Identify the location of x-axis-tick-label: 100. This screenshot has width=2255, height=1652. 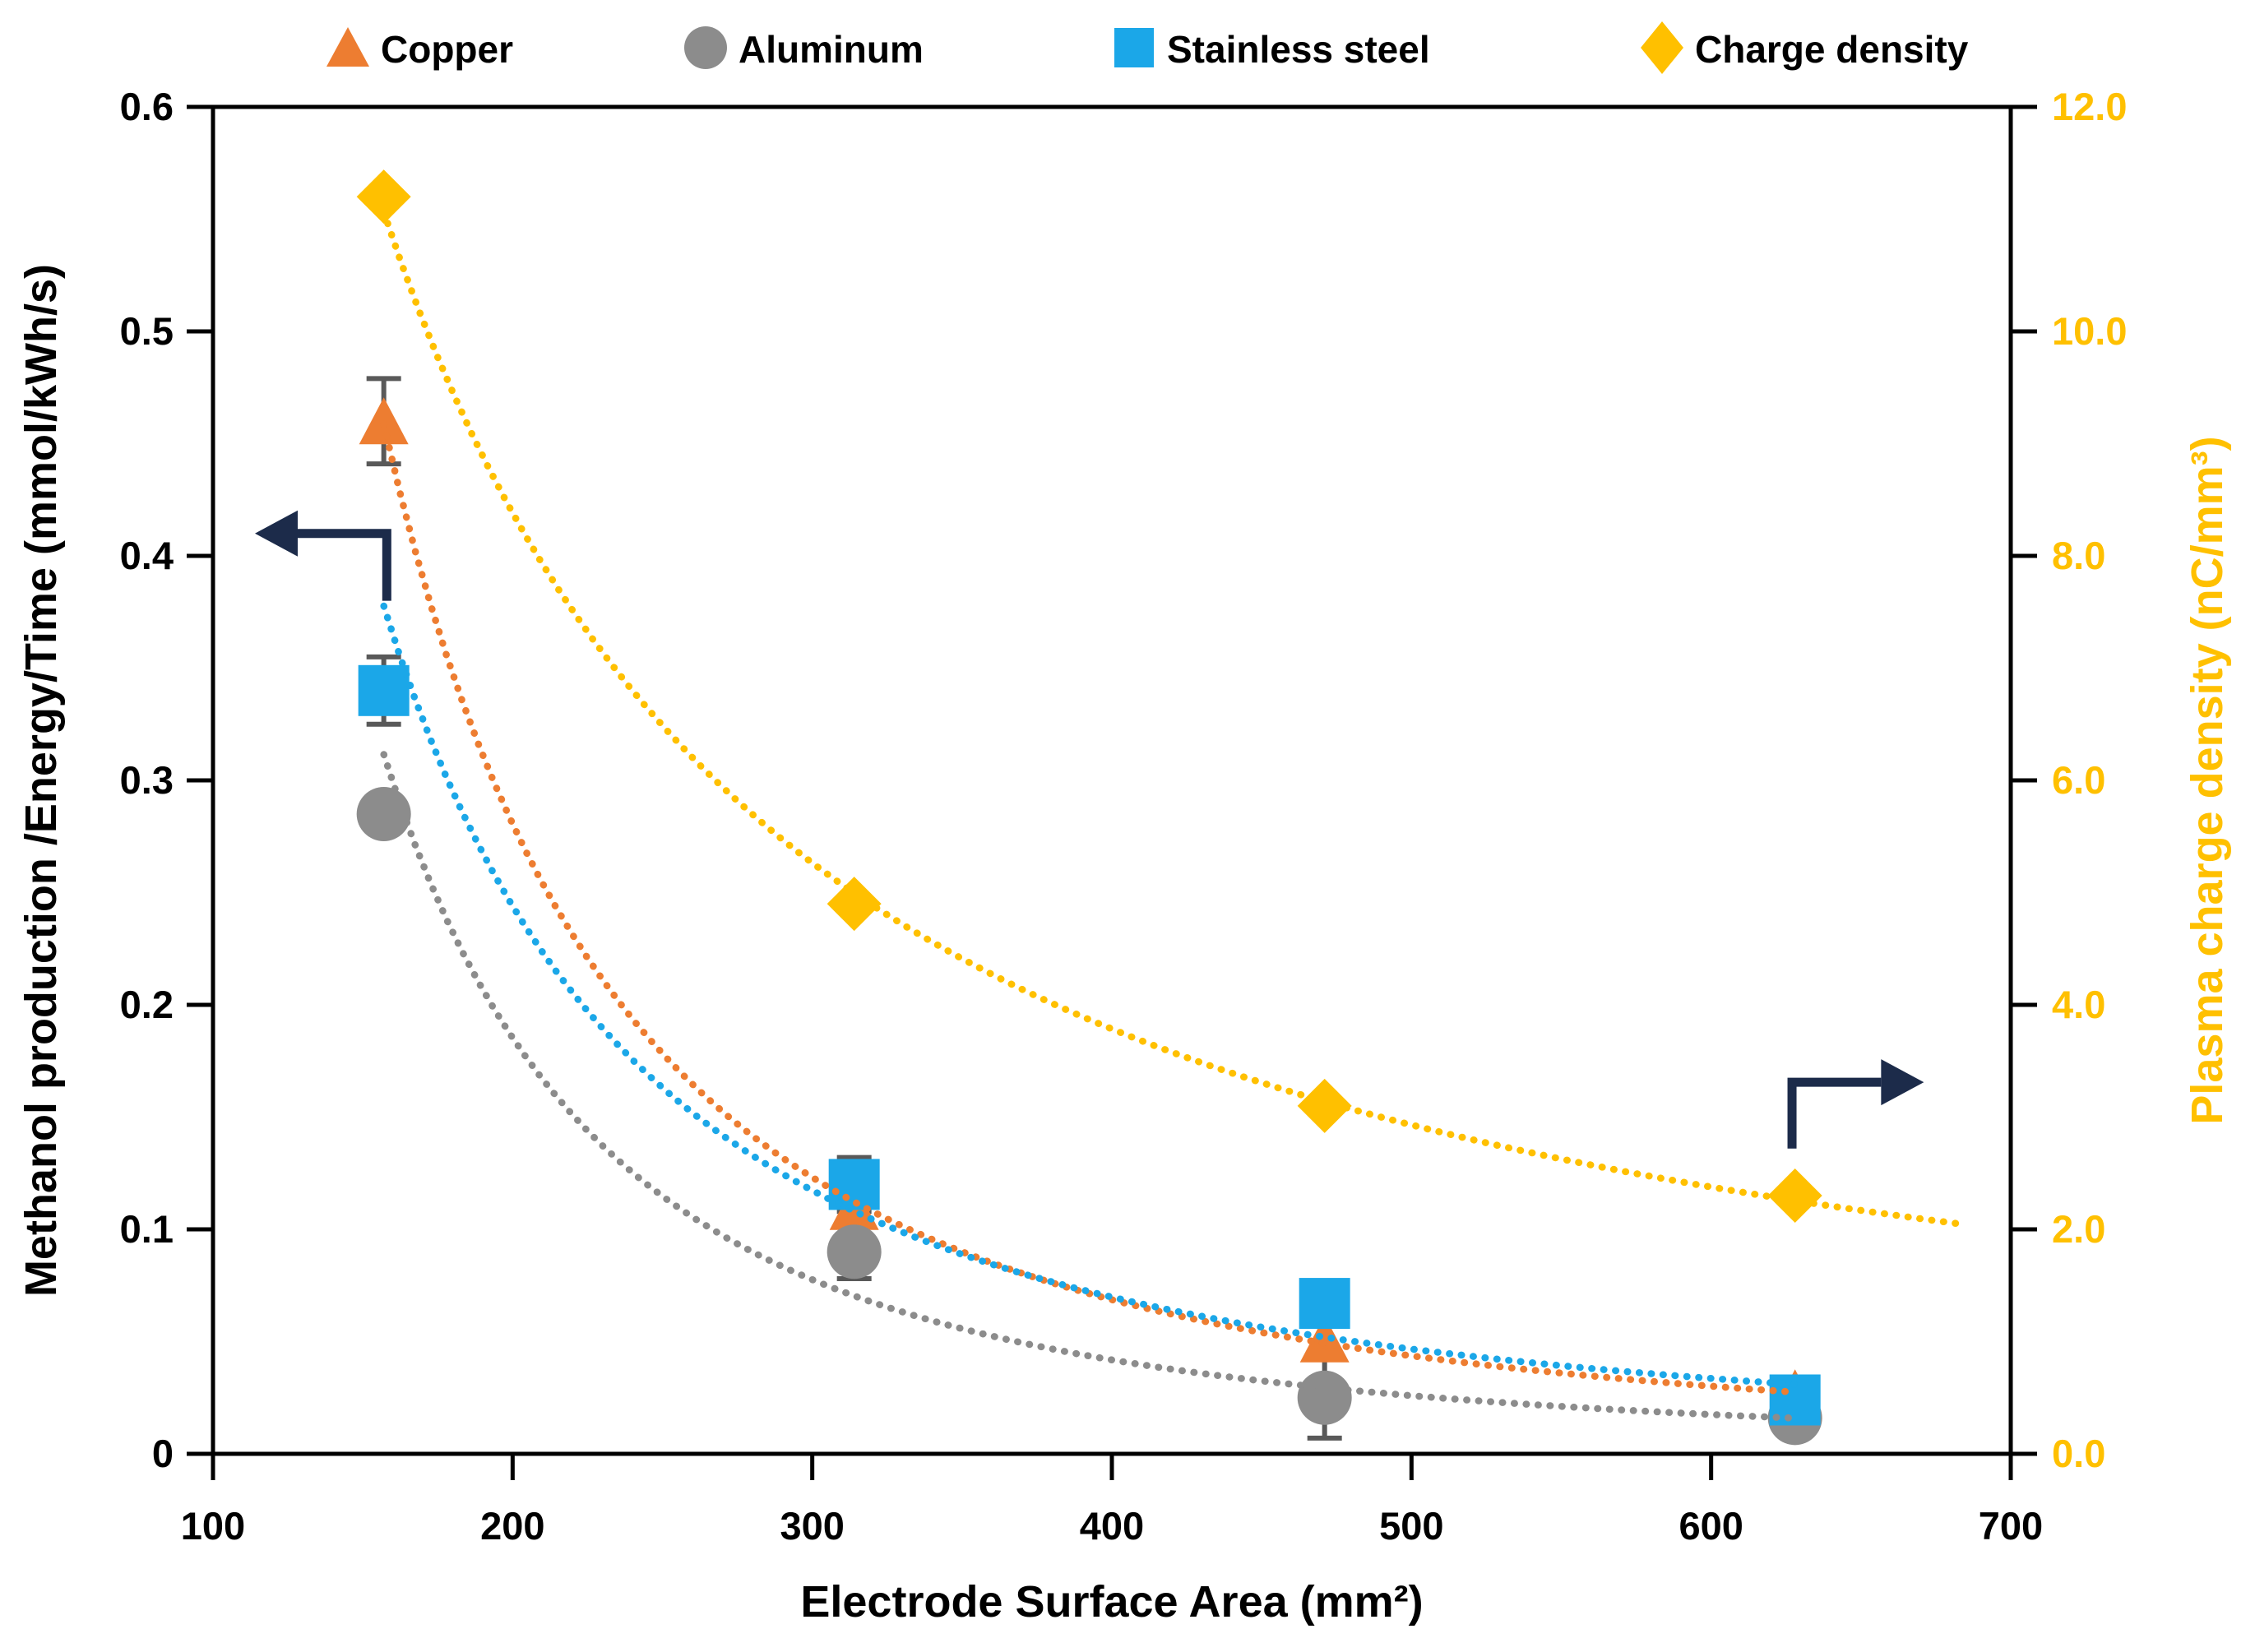
(213, 1526).